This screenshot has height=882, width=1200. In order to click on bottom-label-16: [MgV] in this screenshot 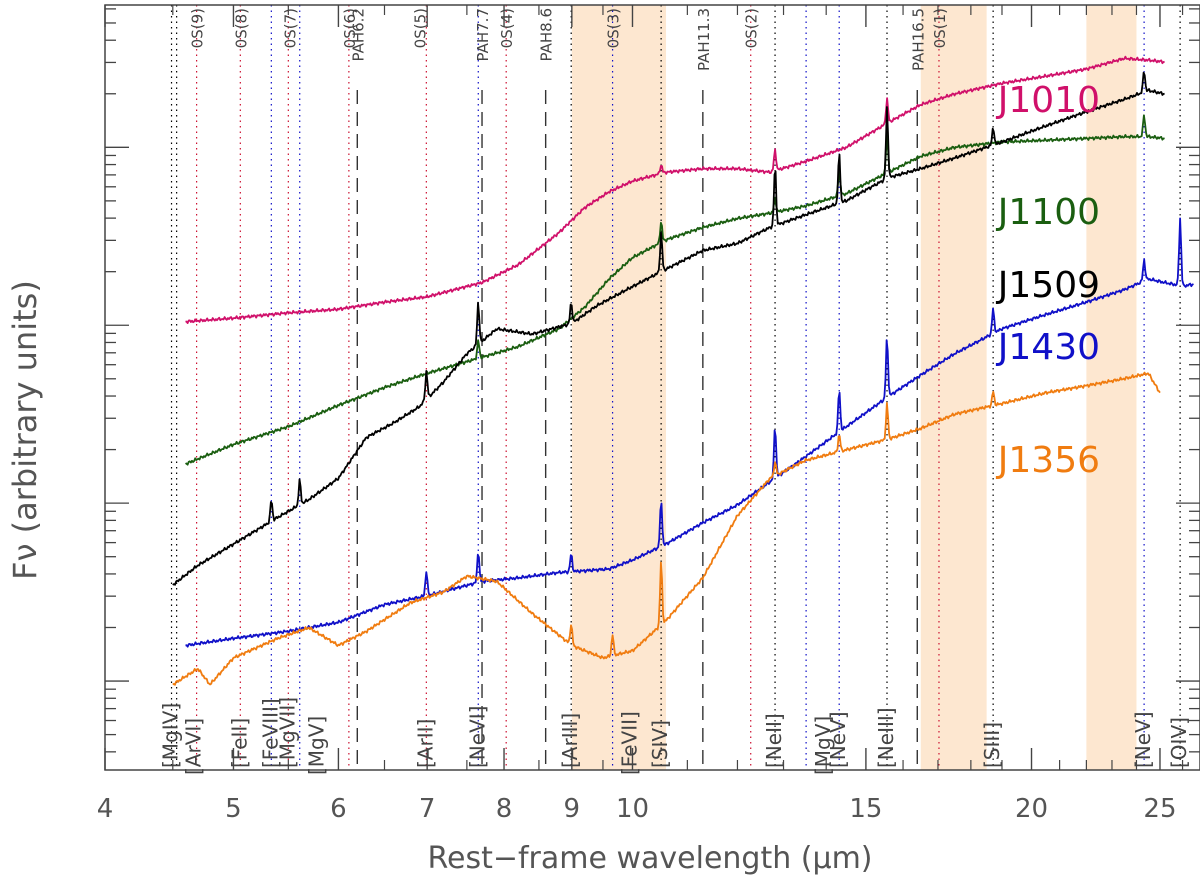, I will do `click(823, 745)`.